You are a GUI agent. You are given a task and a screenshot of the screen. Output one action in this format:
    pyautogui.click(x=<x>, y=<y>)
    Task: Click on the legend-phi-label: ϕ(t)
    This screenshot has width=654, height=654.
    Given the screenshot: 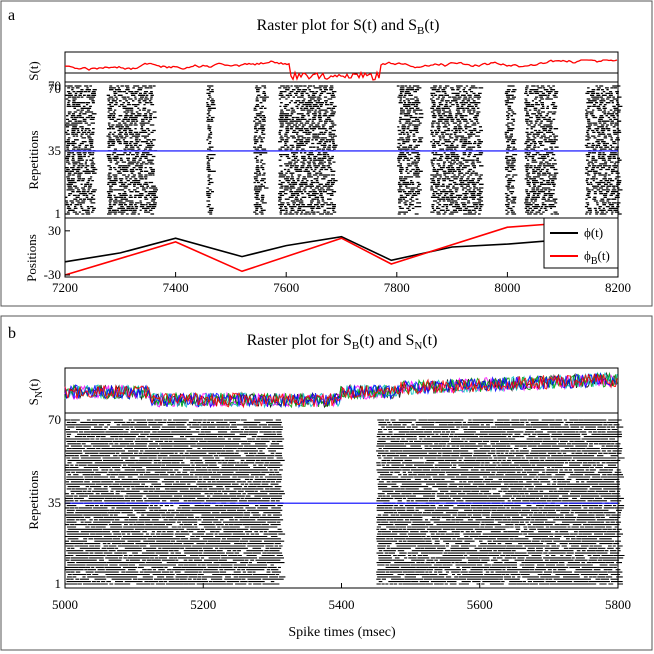 What is the action you would take?
    pyautogui.click(x=593, y=232)
    